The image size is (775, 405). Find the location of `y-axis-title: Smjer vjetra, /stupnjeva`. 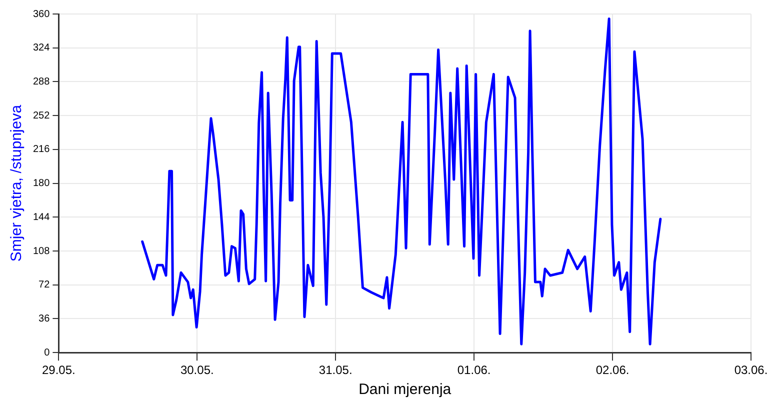

y-axis-title: Smjer vjetra, /stupnjeva is located at coordinates (17, 183).